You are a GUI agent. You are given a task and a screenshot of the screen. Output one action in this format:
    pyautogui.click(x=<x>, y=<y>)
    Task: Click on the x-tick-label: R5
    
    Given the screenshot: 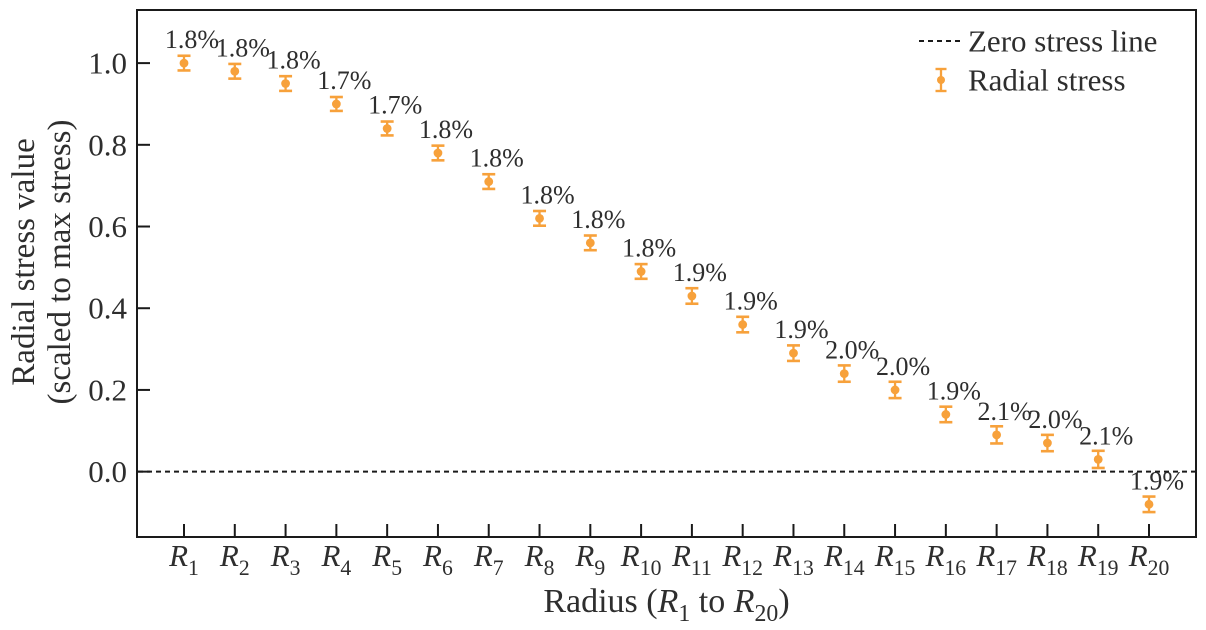 What is the action you would take?
    pyautogui.click(x=386, y=559)
    